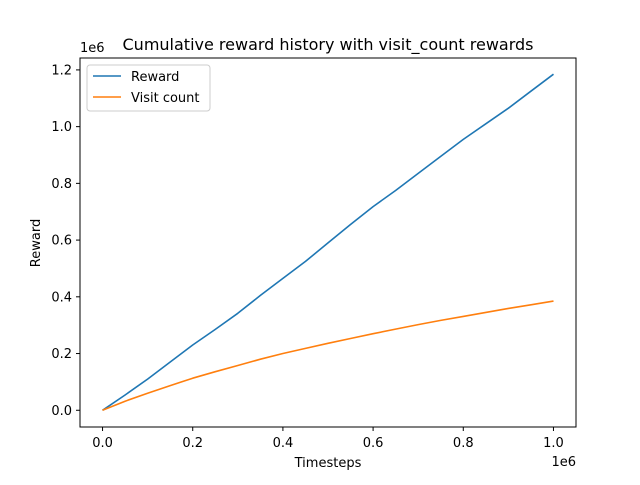  I want to click on x-tick-label: 0.0, so click(102, 443).